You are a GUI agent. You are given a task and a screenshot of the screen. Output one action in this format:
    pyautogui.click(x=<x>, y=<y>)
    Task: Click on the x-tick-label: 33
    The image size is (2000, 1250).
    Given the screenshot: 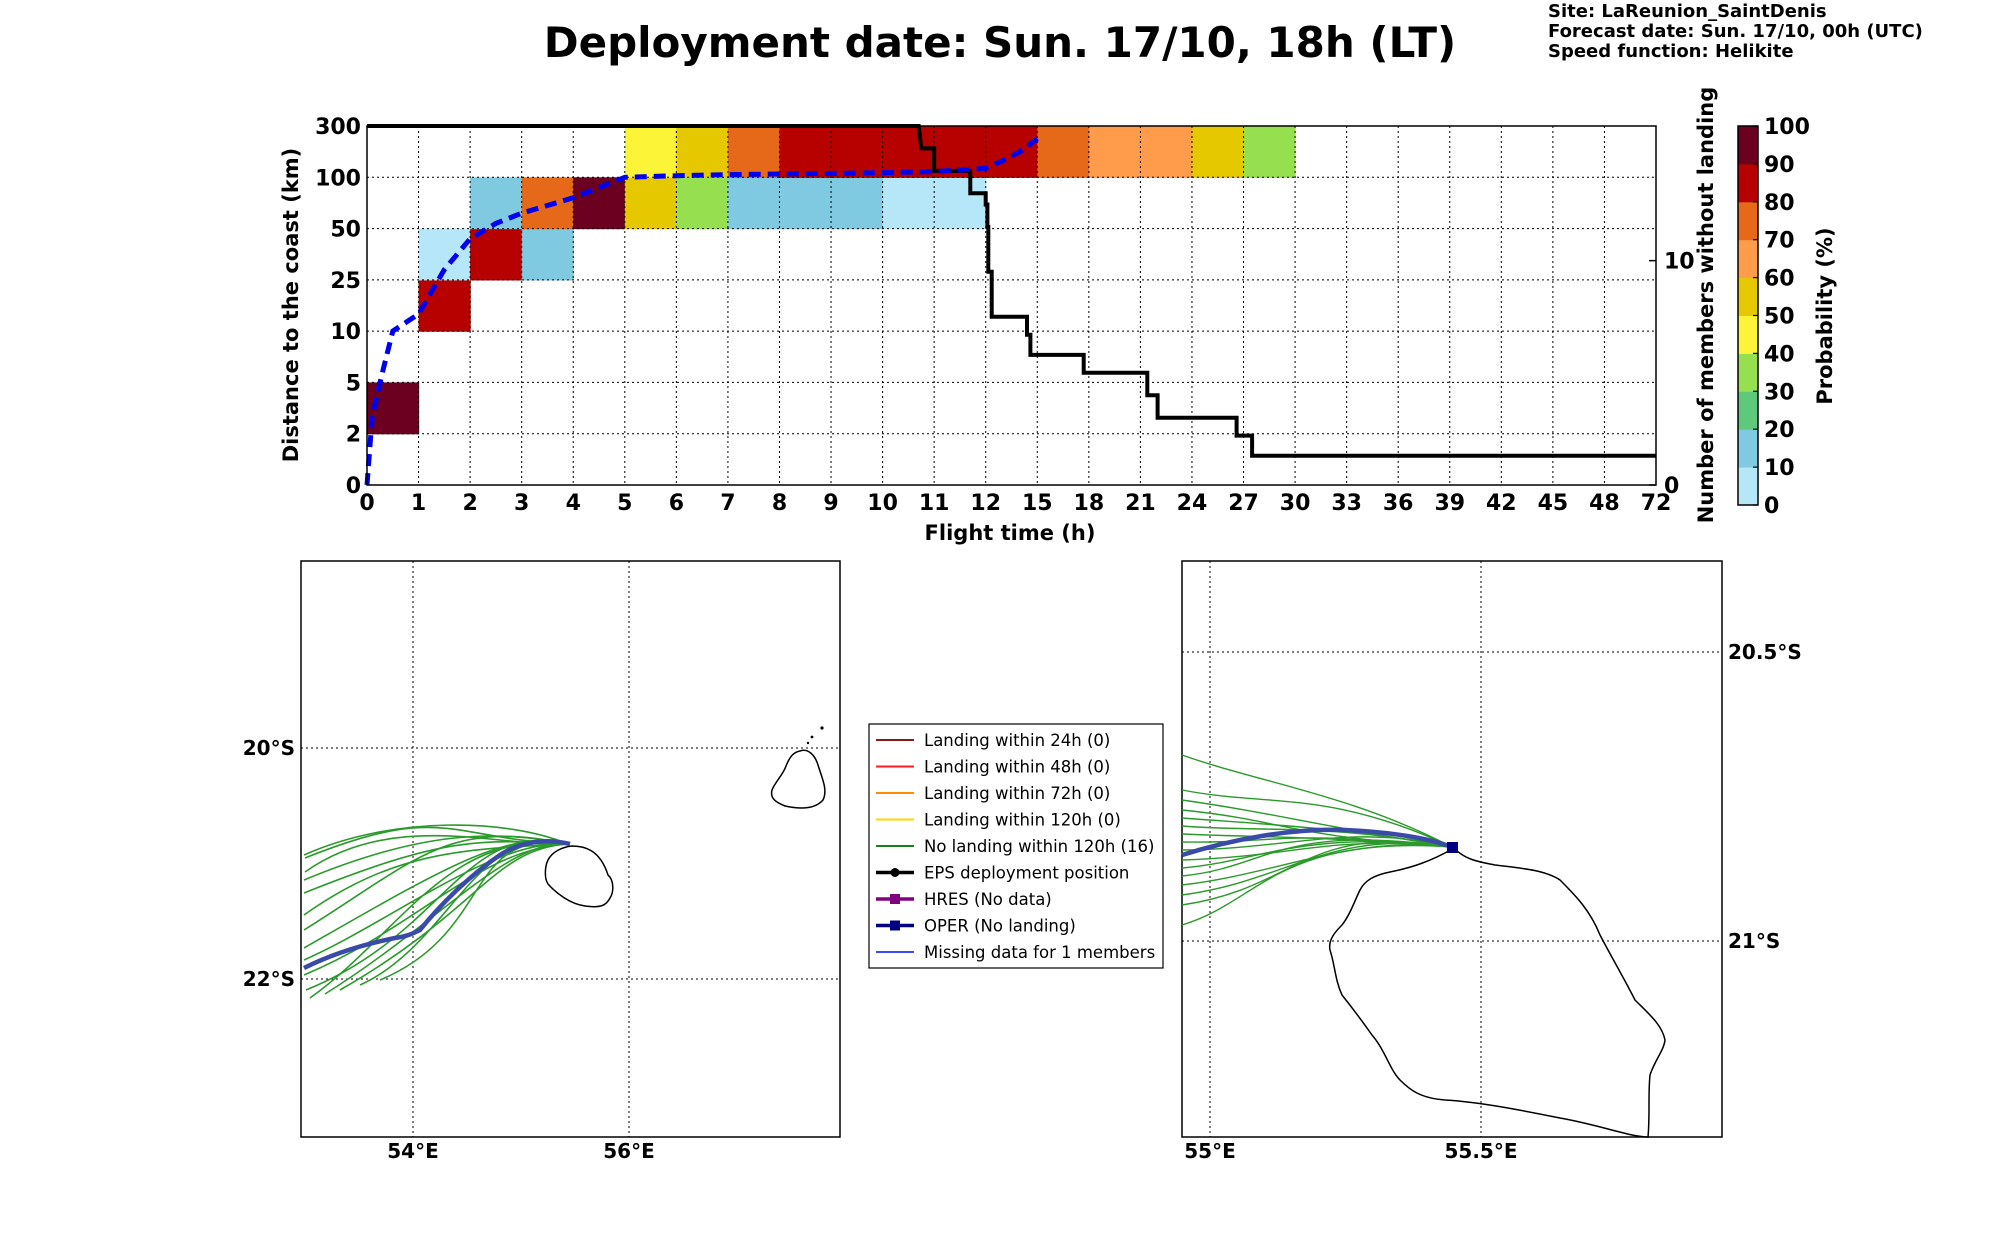 What is the action you would take?
    pyautogui.click(x=1346, y=503)
    